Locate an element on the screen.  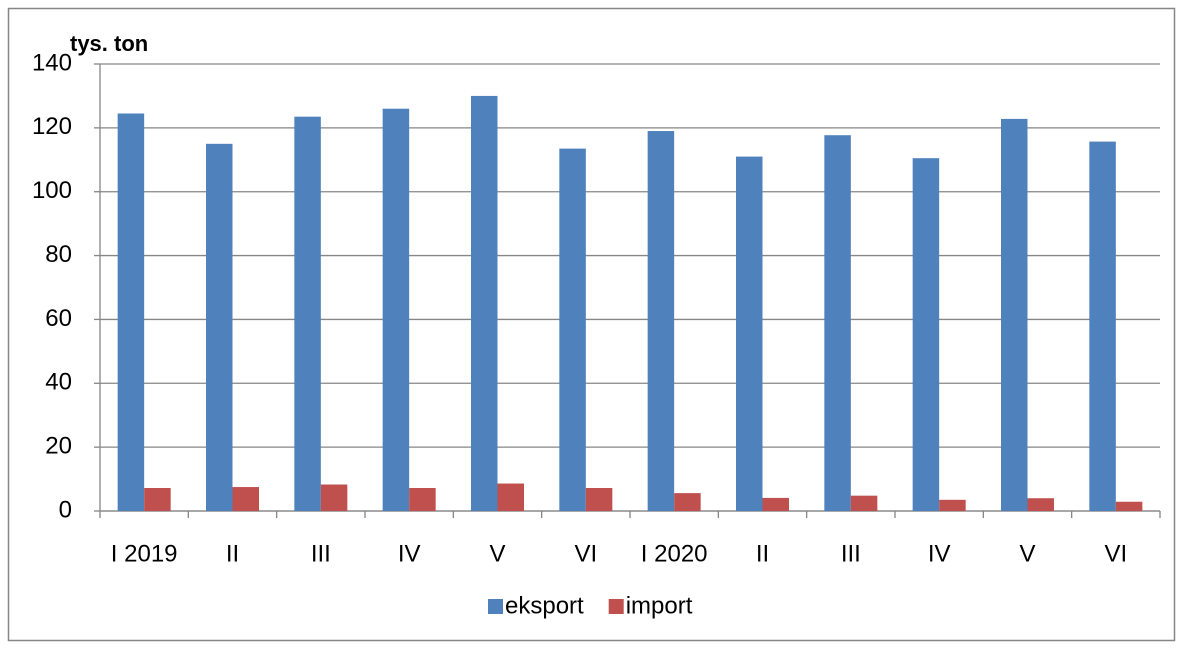
legend-label: import is located at coordinates (659, 605).